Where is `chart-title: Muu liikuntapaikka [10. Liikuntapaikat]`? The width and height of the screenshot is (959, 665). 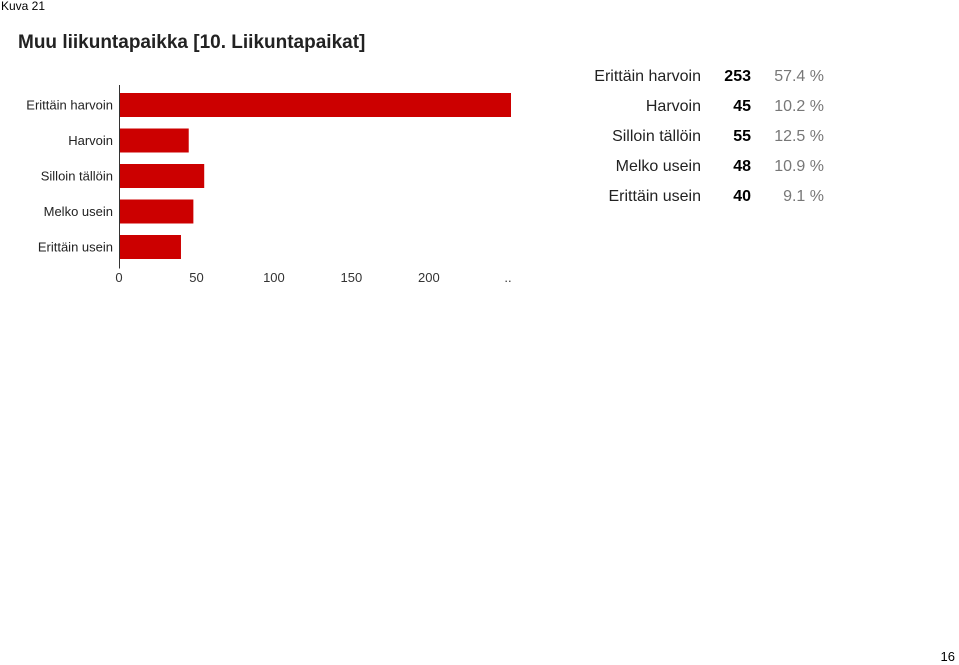 chart-title: Muu liikuntapaikka [10. Liikuntapaikat] is located at coordinates (192, 42).